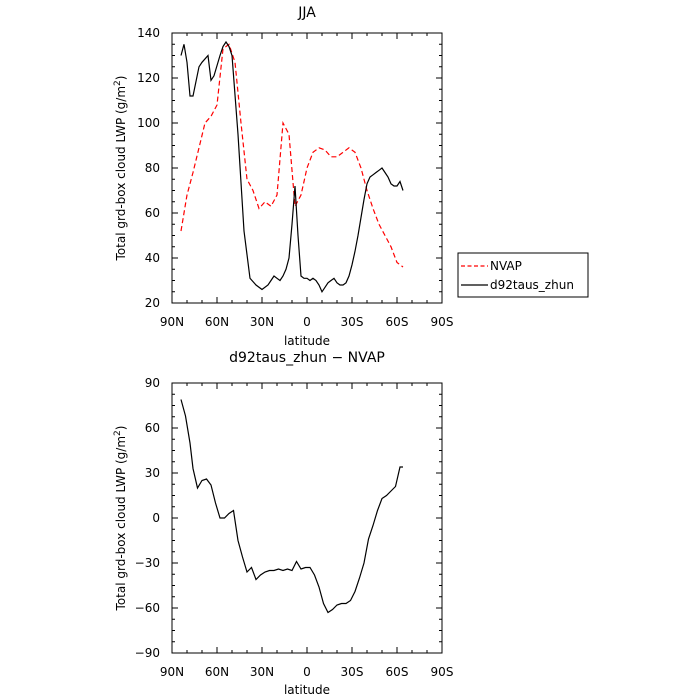 This screenshot has width=700, height=700. What do you see at coordinates (152, 303) in the screenshot?
I see `y-tick-label: 20` at bounding box center [152, 303].